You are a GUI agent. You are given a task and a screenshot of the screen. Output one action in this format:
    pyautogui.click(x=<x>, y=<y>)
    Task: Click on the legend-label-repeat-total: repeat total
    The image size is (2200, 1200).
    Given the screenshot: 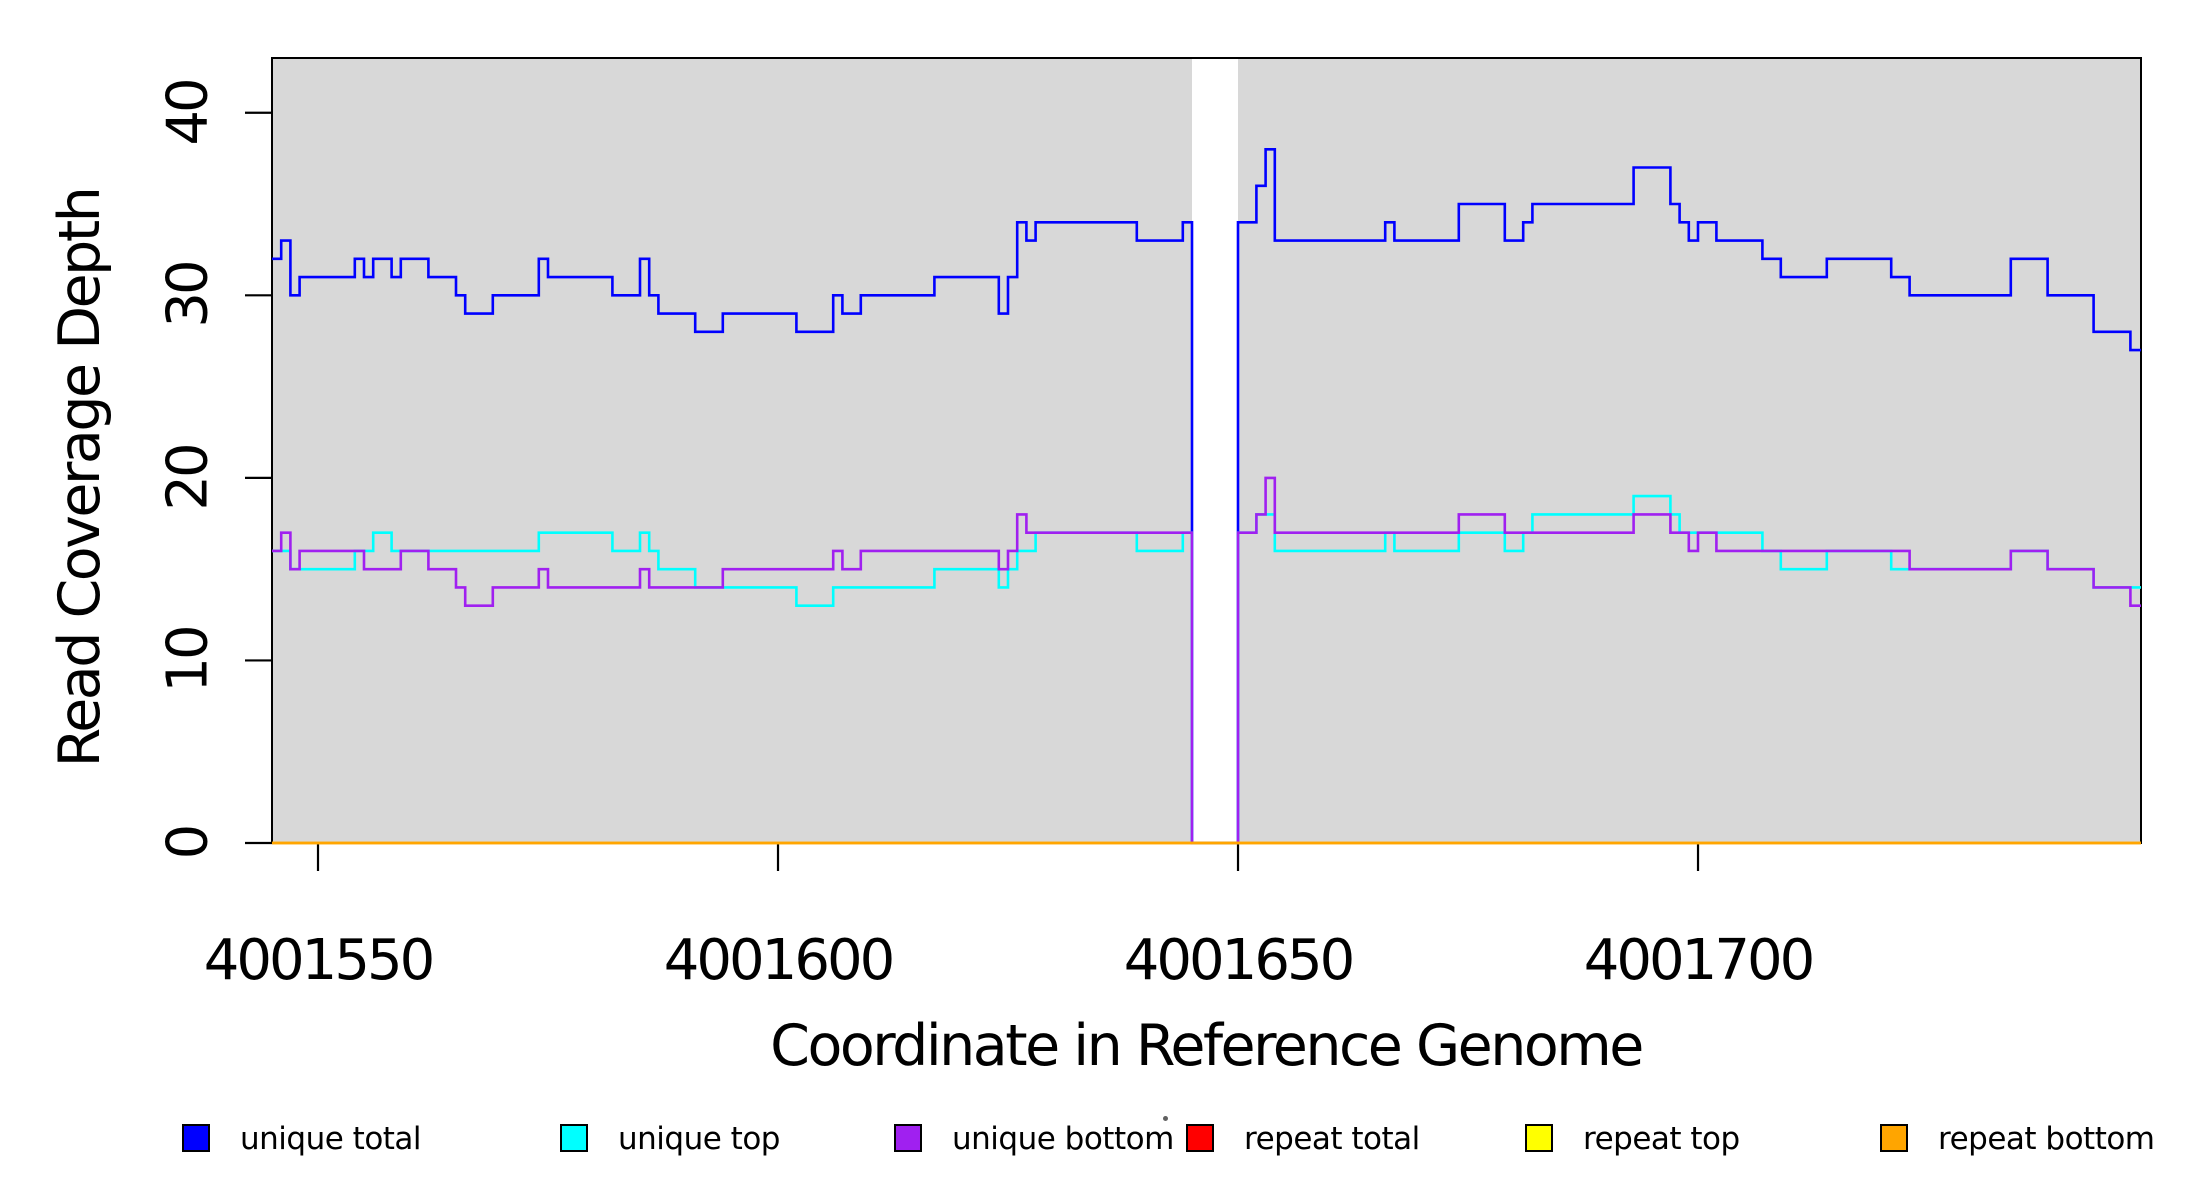 What is the action you would take?
    pyautogui.click(x=1332, y=1139)
    